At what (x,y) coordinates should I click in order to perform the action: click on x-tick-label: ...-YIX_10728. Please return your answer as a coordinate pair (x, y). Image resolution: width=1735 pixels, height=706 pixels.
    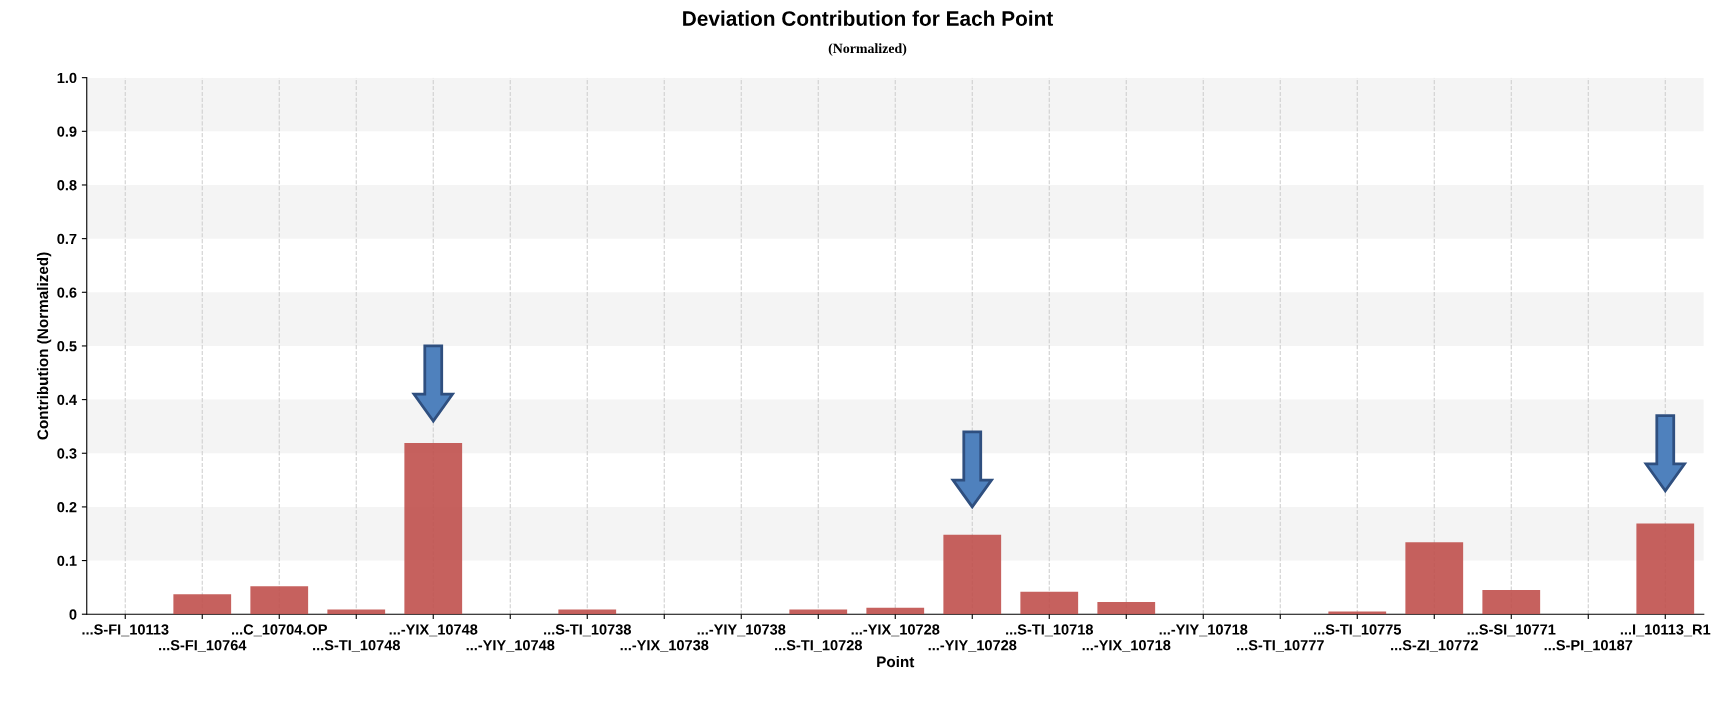
    Looking at the image, I should click on (895, 630).